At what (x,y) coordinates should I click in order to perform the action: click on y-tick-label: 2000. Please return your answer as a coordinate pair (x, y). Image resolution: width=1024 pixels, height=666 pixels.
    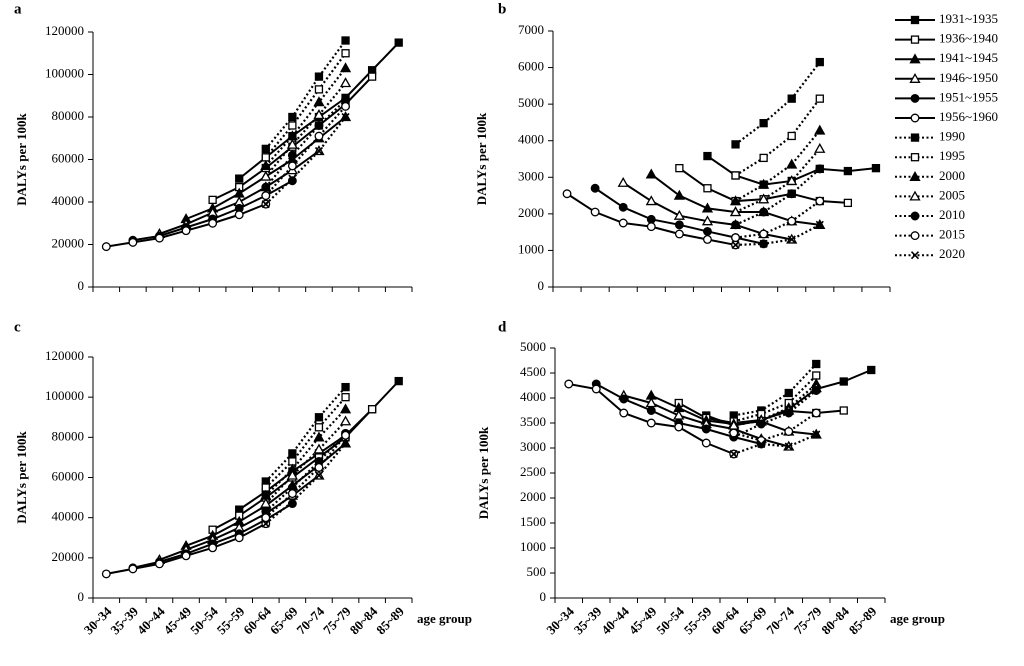
    Looking at the image, I should click on (531, 212).